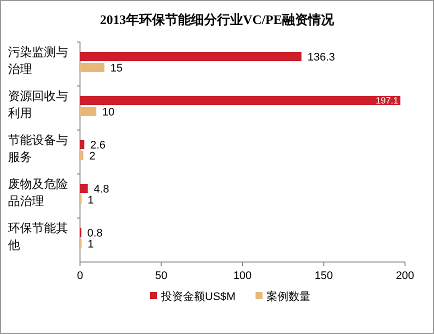 This screenshot has height=334, width=434. I want to click on x-tick-label: 200, so click(405, 276).